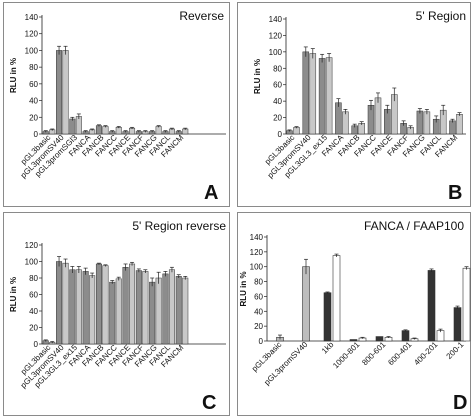 The height and width of the screenshot is (418, 474). What do you see at coordinates (33, 295) in the screenshot?
I see `y-tick-label-c: 60` at bounding box center [33, 295].